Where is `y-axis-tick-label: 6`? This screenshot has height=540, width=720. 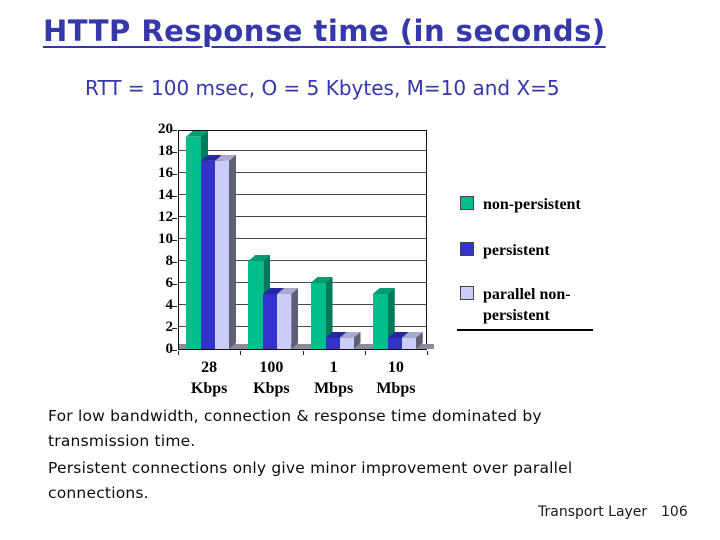 y-axis-tick-label: 6 is located at coordinates (169, 283).